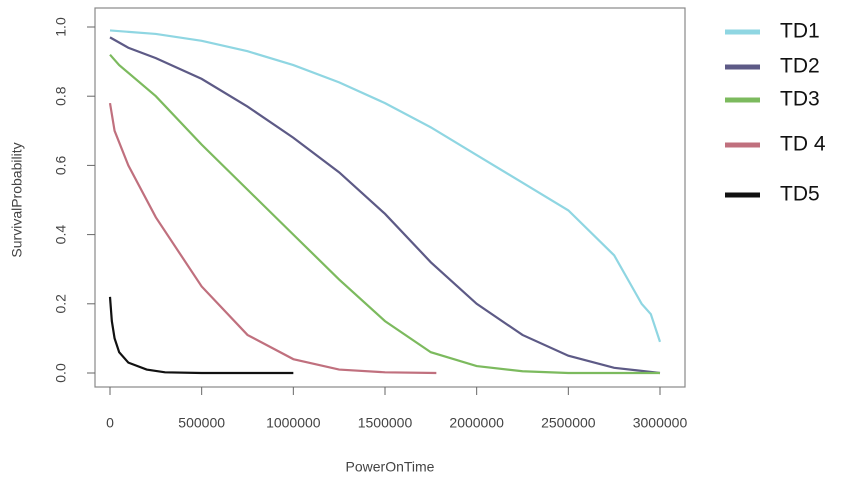 Image resolution: width=851 pixels, height=493 pixels. I want to click on legend-label: TD1, so click(800, 31).